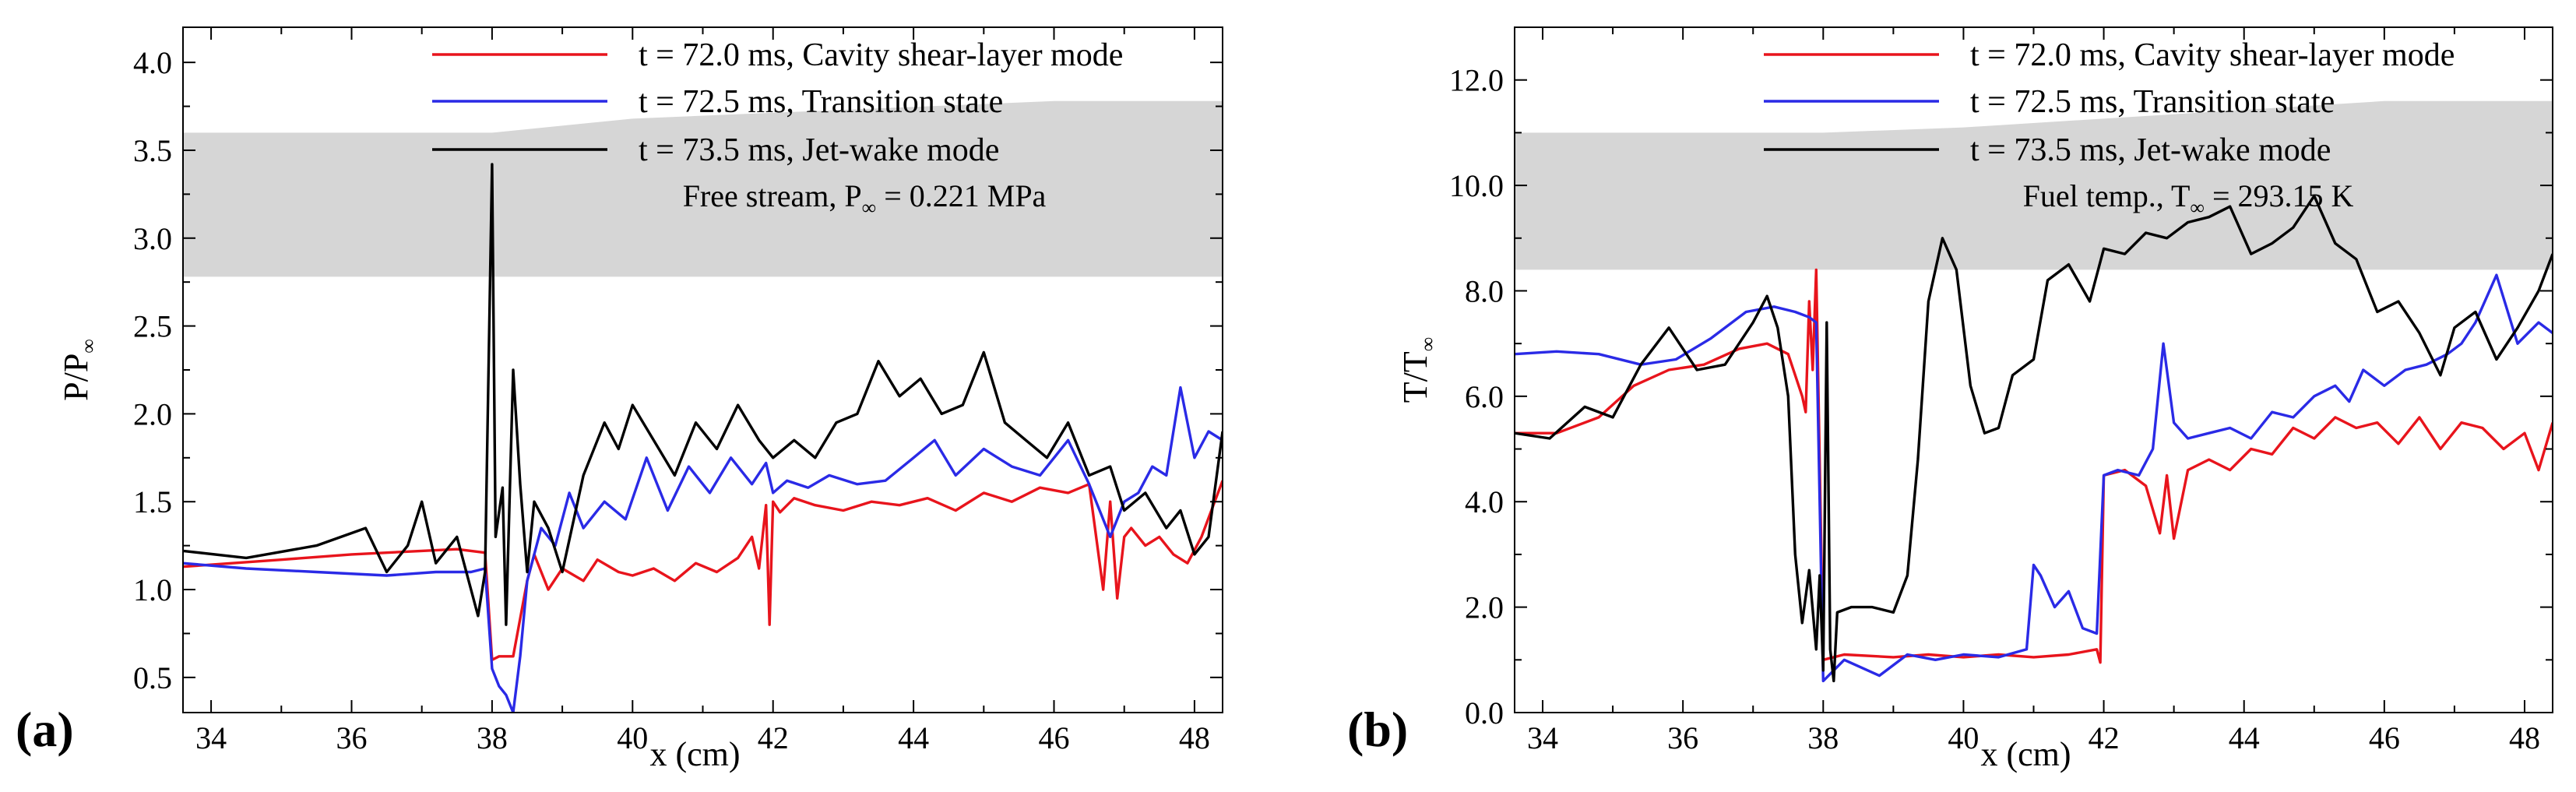 The width and height of the screenshot is (2576, 792). What do you see at coordinates (819, 150) in the screenshot?
I see `panel-a-legend-label-3: t = 73.5 ms, Jet-wake mode` at bounding box center [819, 150].